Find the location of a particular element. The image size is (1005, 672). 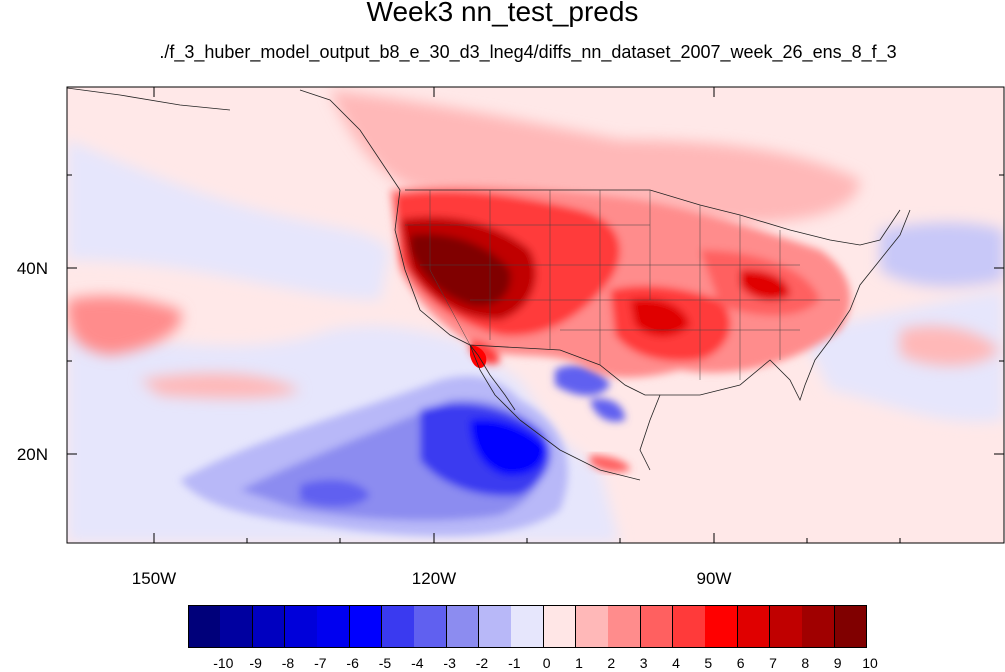

colorbar is located at coordinates (528, 626).